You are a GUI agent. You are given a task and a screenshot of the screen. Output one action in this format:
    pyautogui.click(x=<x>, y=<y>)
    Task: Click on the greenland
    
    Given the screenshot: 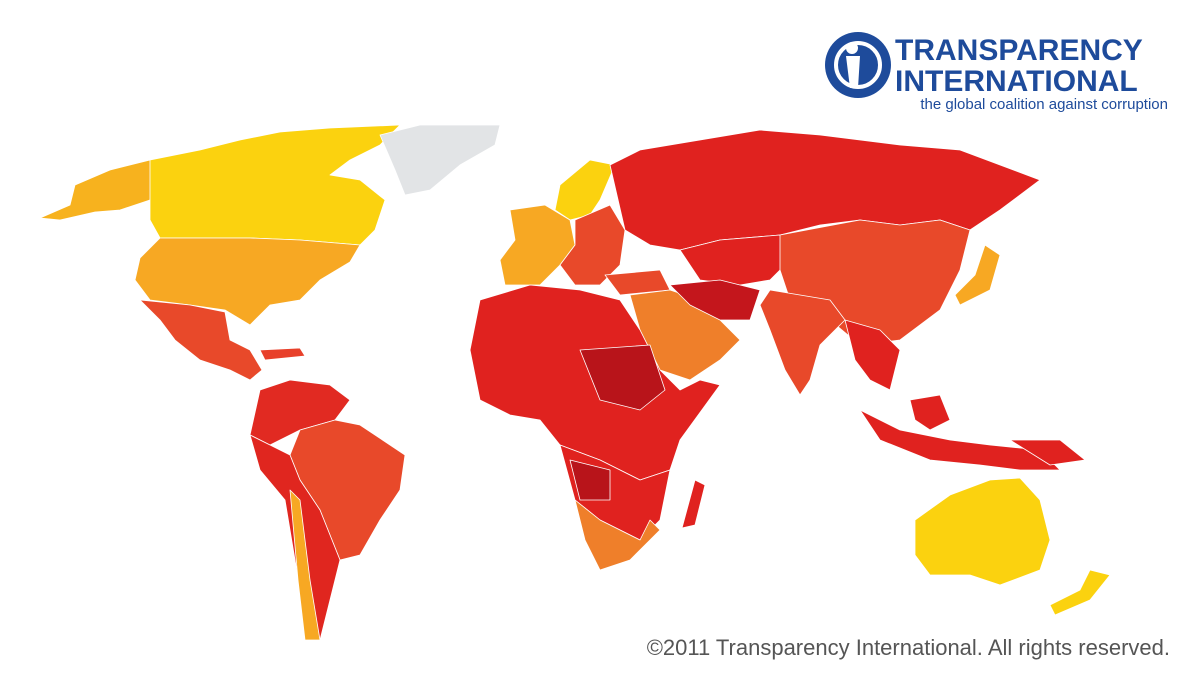 What is the action you would take?
    pyautogui.click(x=440, y=160)
    